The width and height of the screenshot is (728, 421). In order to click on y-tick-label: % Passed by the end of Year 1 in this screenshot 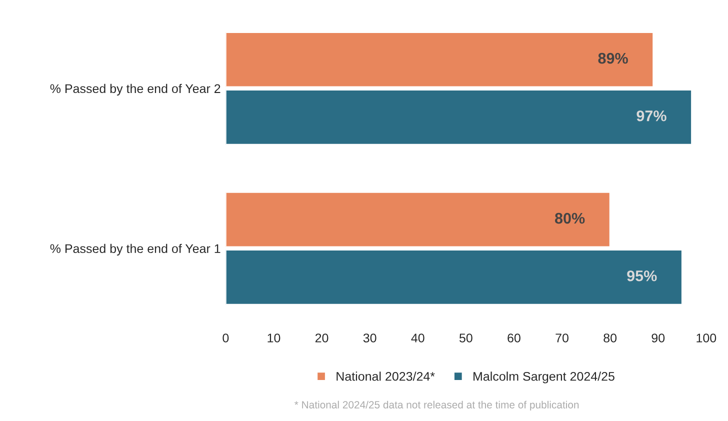, I will do `click(135, 250)`.